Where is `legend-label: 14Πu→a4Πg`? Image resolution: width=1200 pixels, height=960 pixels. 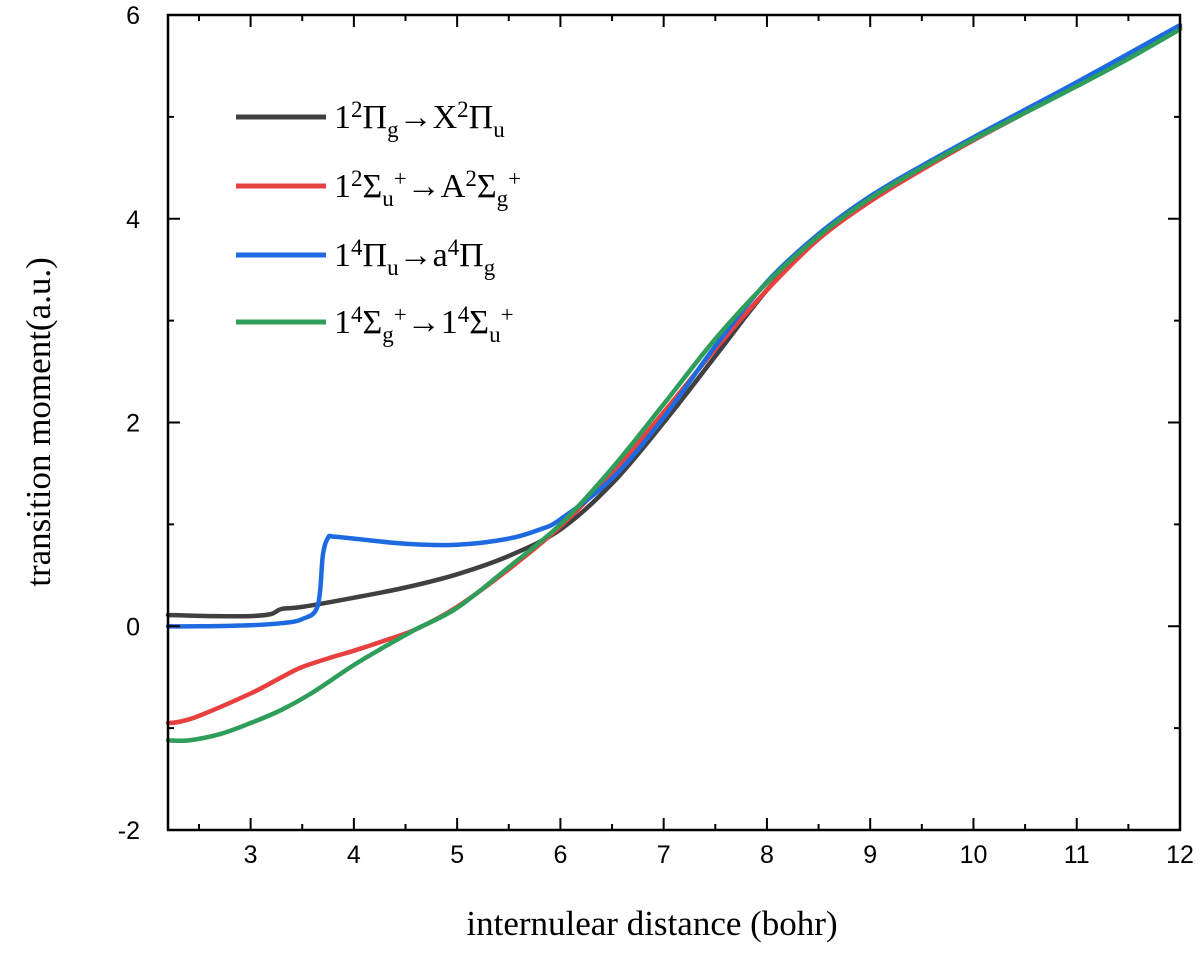
legend-label: 14Πu→a4Πg is located at coordinates (415, 257).